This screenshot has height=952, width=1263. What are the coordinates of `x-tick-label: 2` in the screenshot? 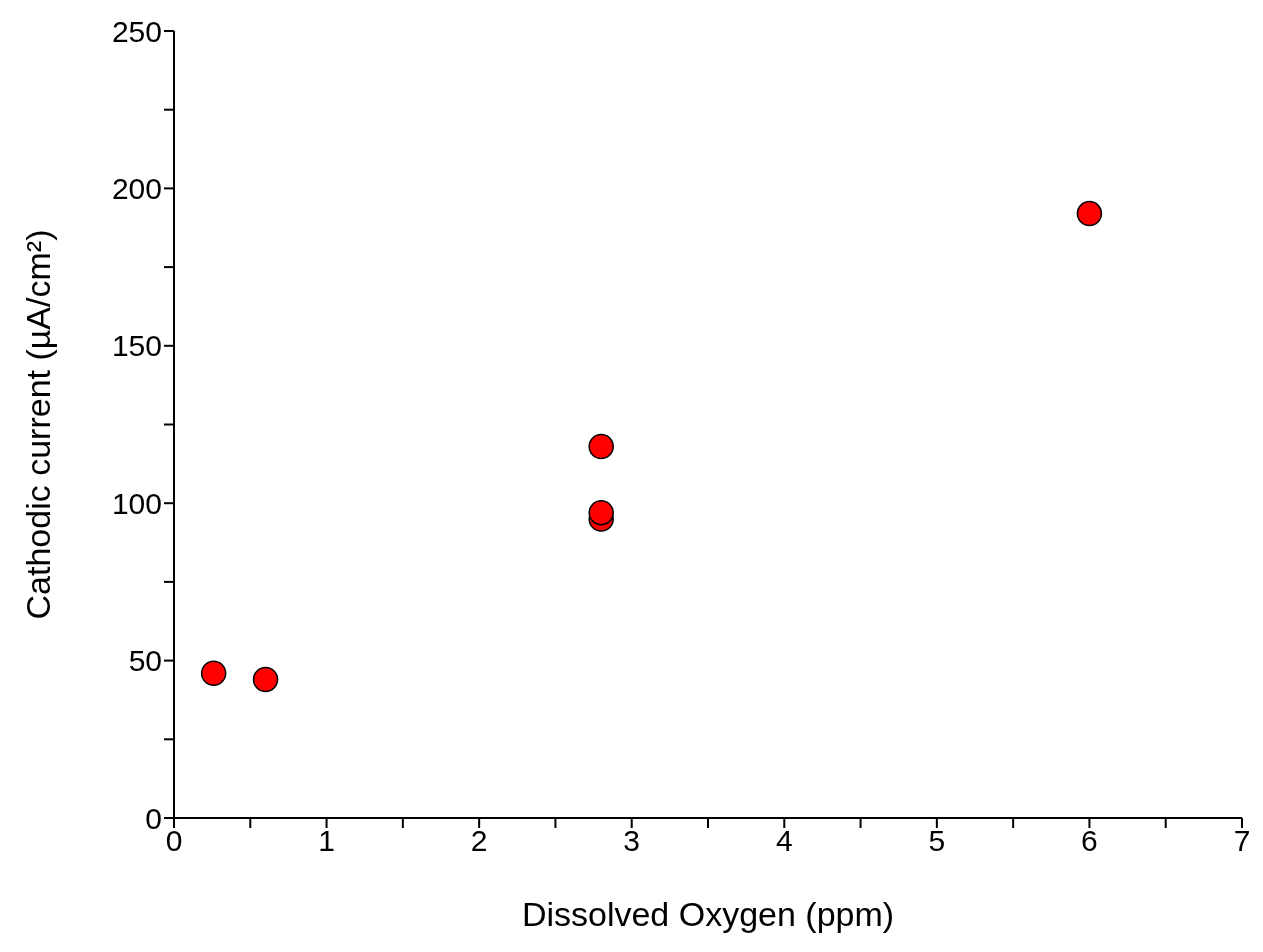 It's located at (479, 841).